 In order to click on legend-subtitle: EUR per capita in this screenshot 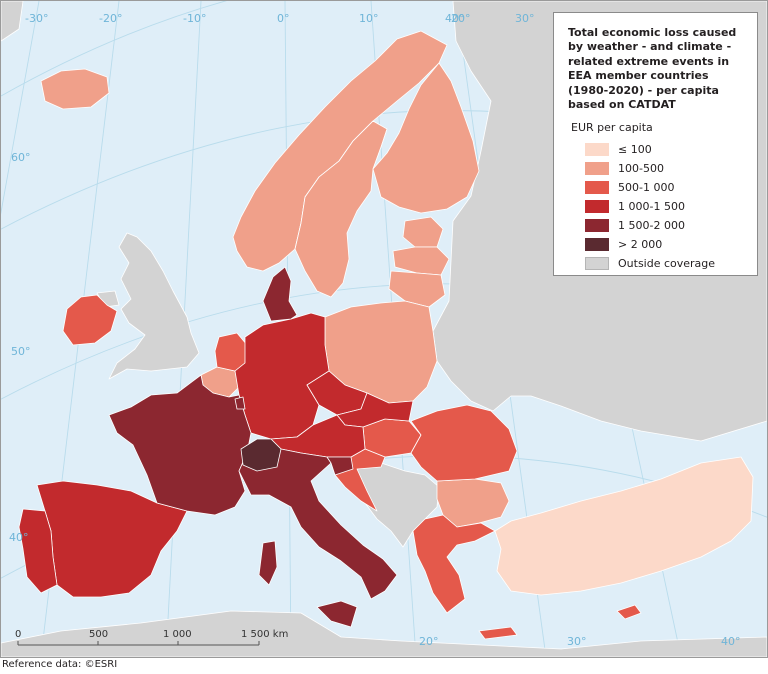, I will do `click(612, 128)`.